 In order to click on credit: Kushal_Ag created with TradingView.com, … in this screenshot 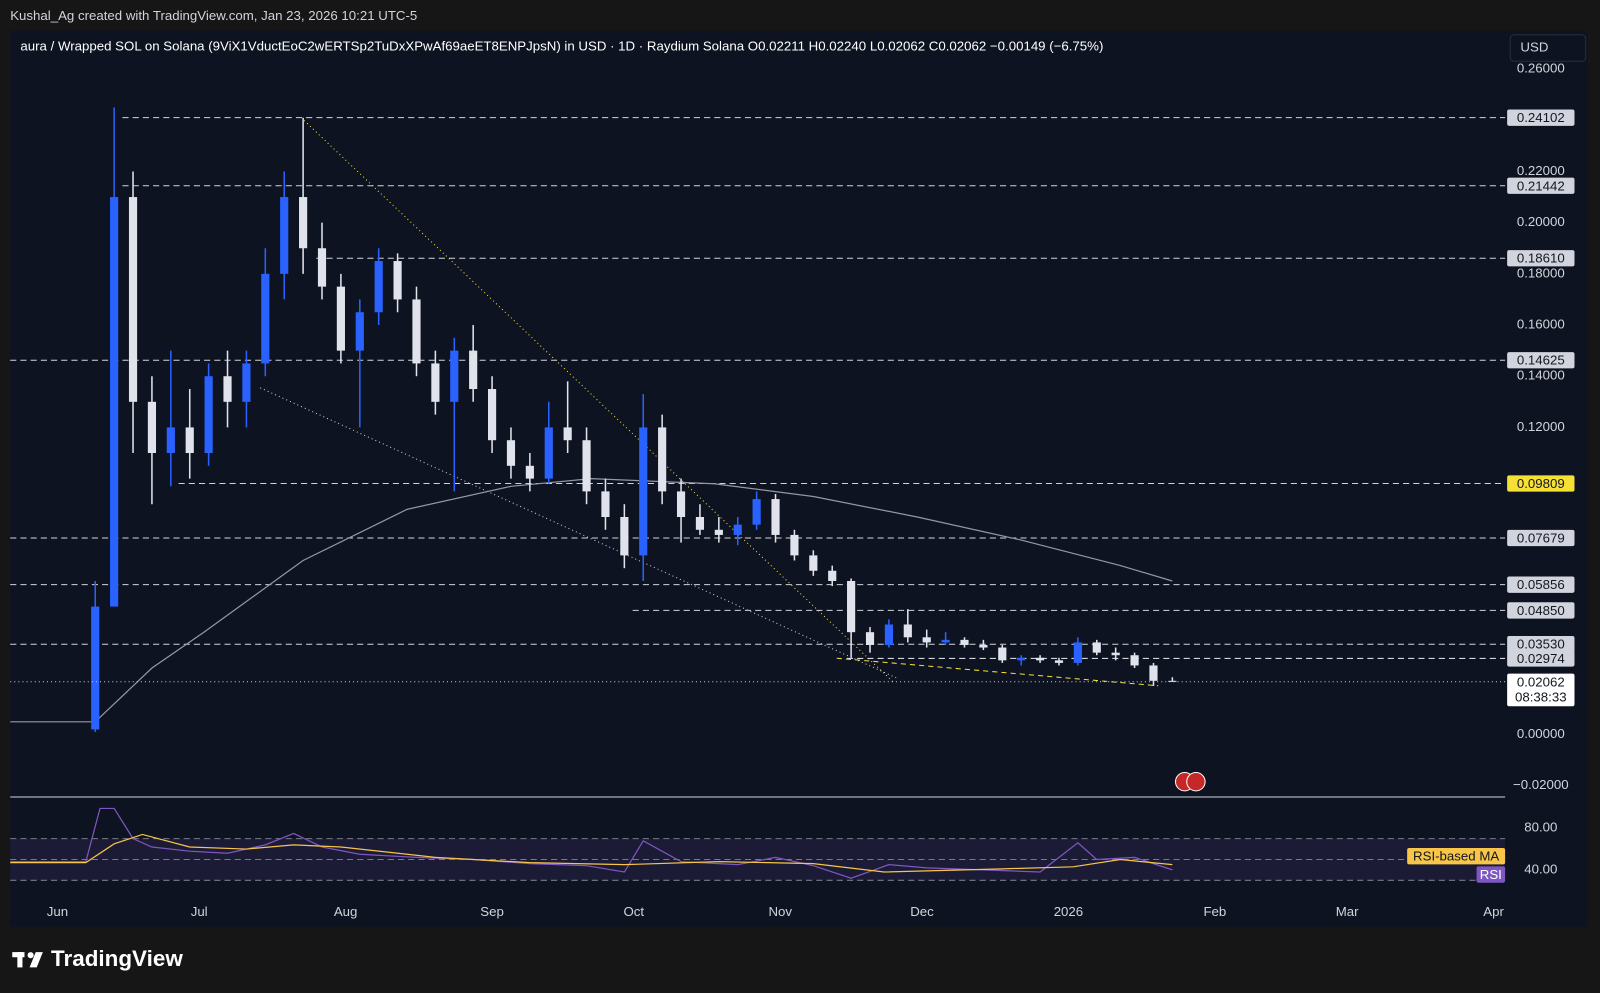, I will do `click(213, 15)`.